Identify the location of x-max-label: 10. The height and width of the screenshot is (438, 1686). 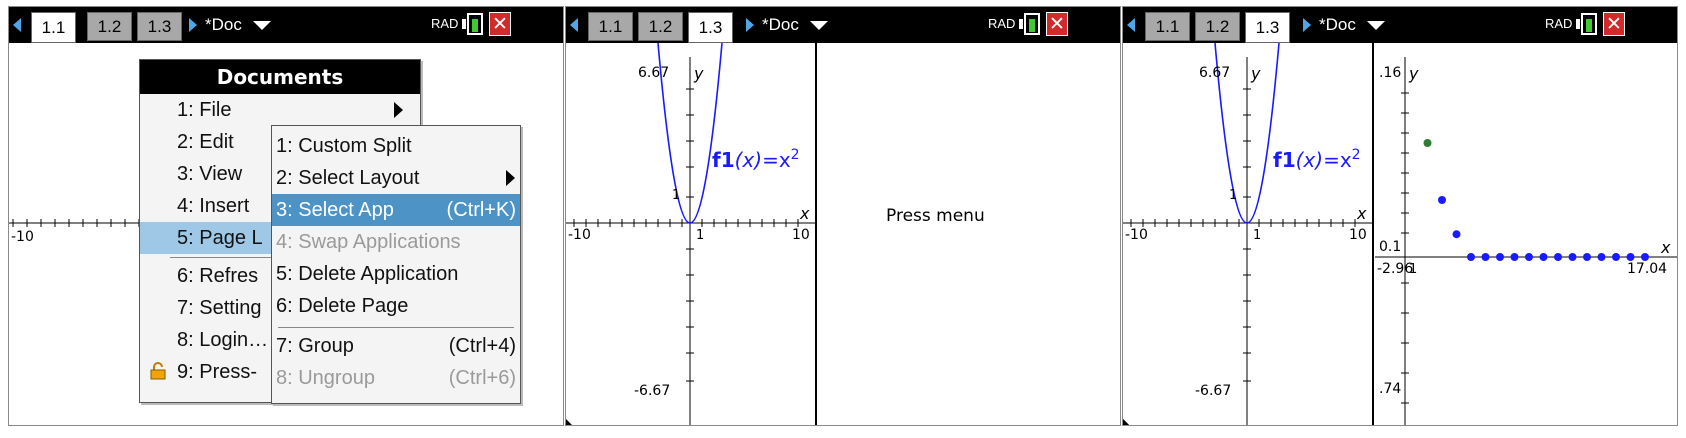
(801, 235).